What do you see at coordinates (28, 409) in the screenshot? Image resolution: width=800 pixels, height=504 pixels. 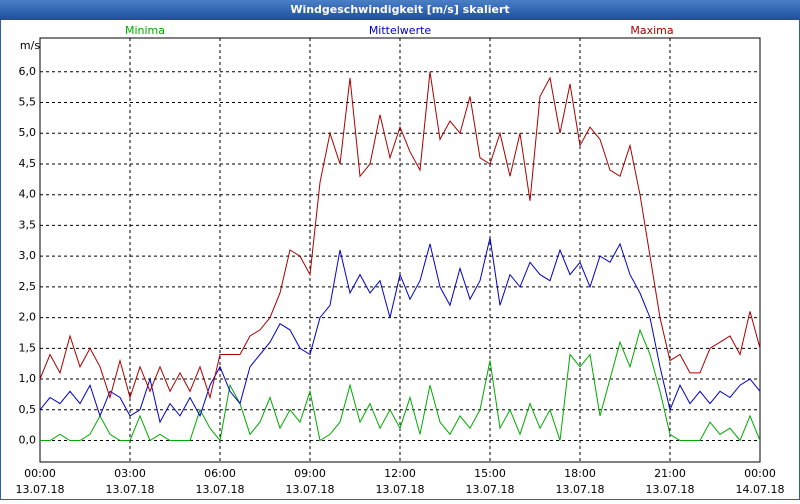 I see `y-tick-label: 0,5` at bounding box center [28, 409].